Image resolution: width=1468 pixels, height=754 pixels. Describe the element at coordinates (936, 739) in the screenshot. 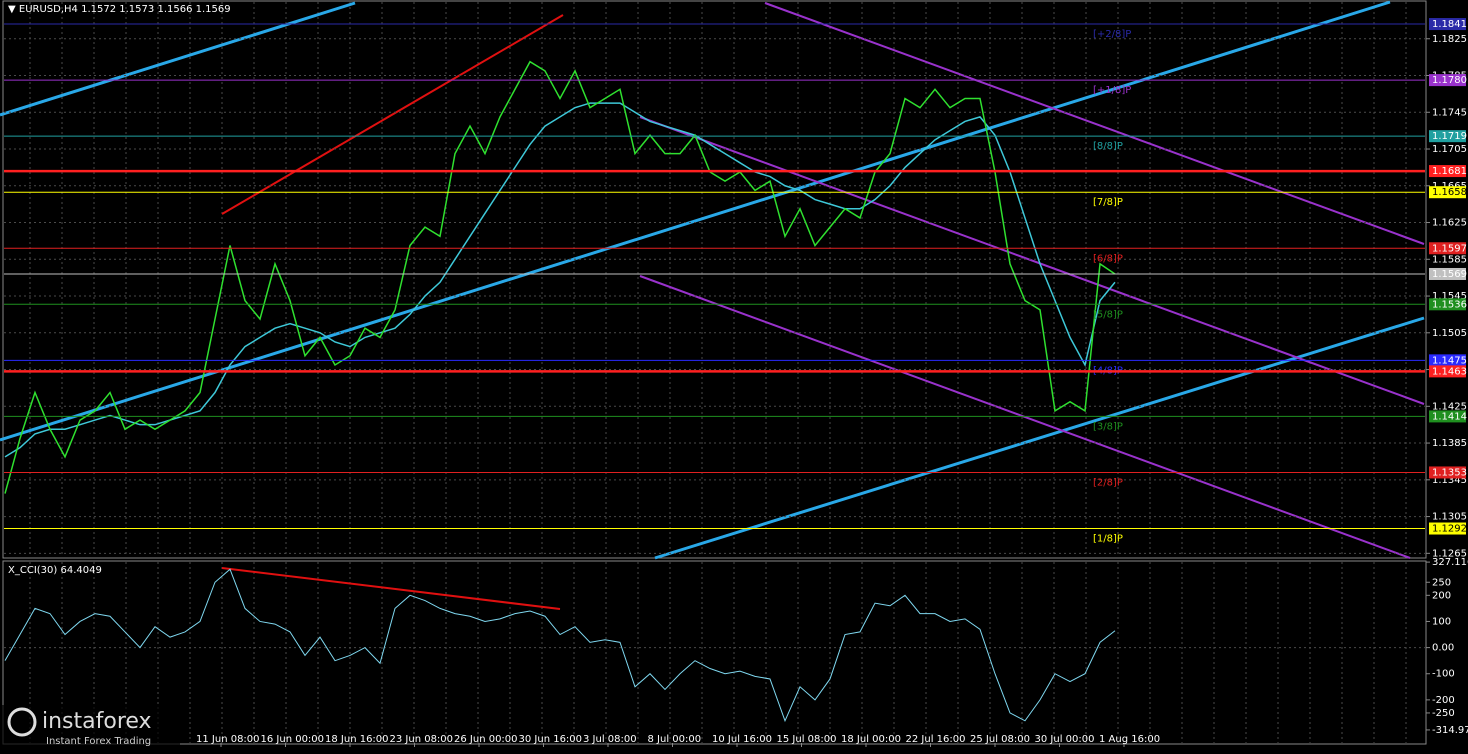

I see `x-tick-label: 22 Jul 16:00` at that location.